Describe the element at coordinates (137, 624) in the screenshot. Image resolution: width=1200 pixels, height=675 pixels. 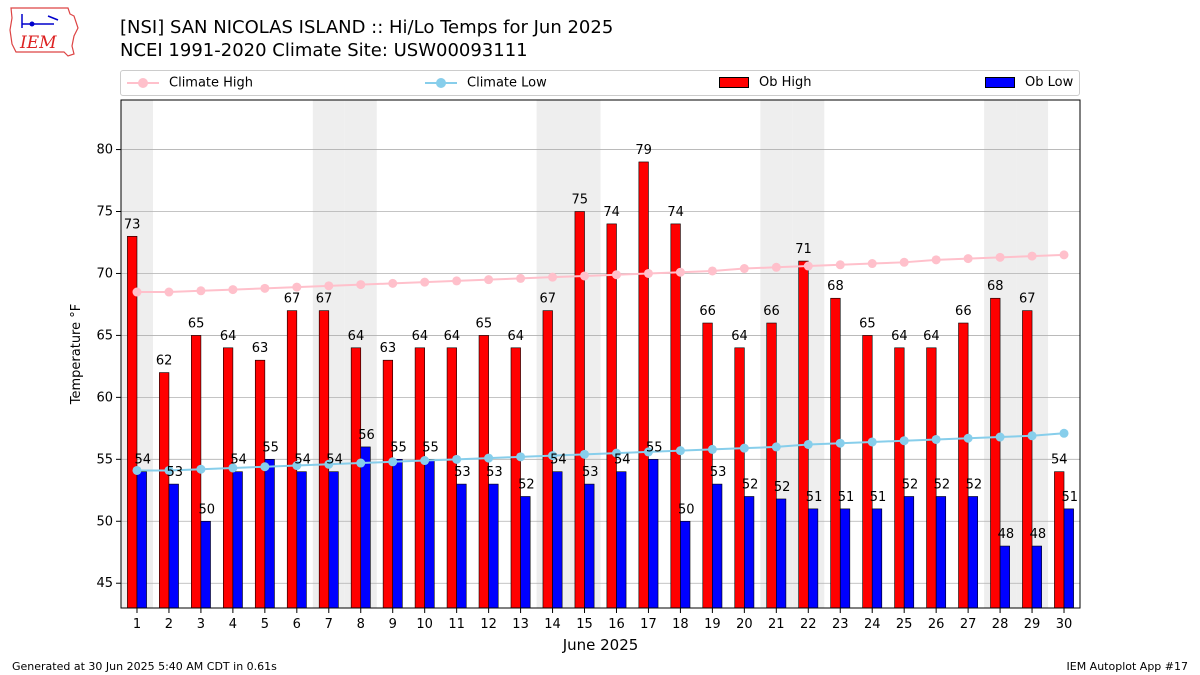
I see `x-tick-label: 1` at that location.